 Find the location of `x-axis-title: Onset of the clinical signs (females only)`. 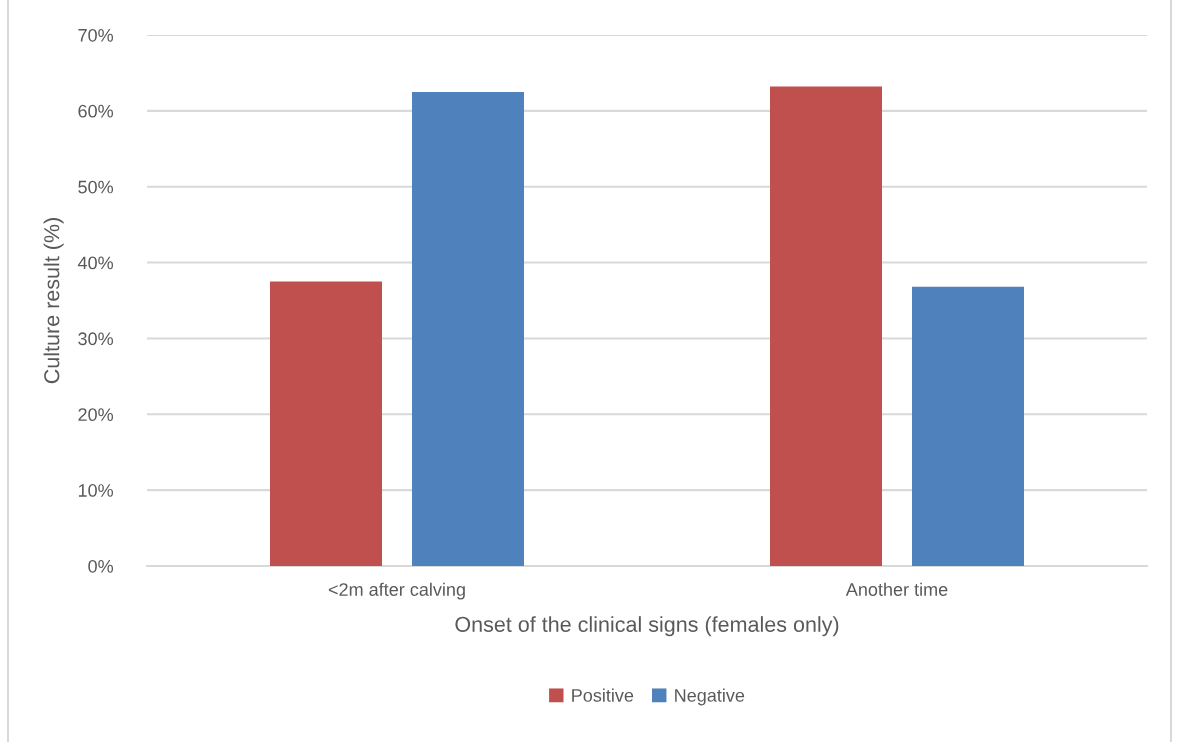

x-axis-title: Onset of the clinical signs (females only) is located at coordinates (647, 626).